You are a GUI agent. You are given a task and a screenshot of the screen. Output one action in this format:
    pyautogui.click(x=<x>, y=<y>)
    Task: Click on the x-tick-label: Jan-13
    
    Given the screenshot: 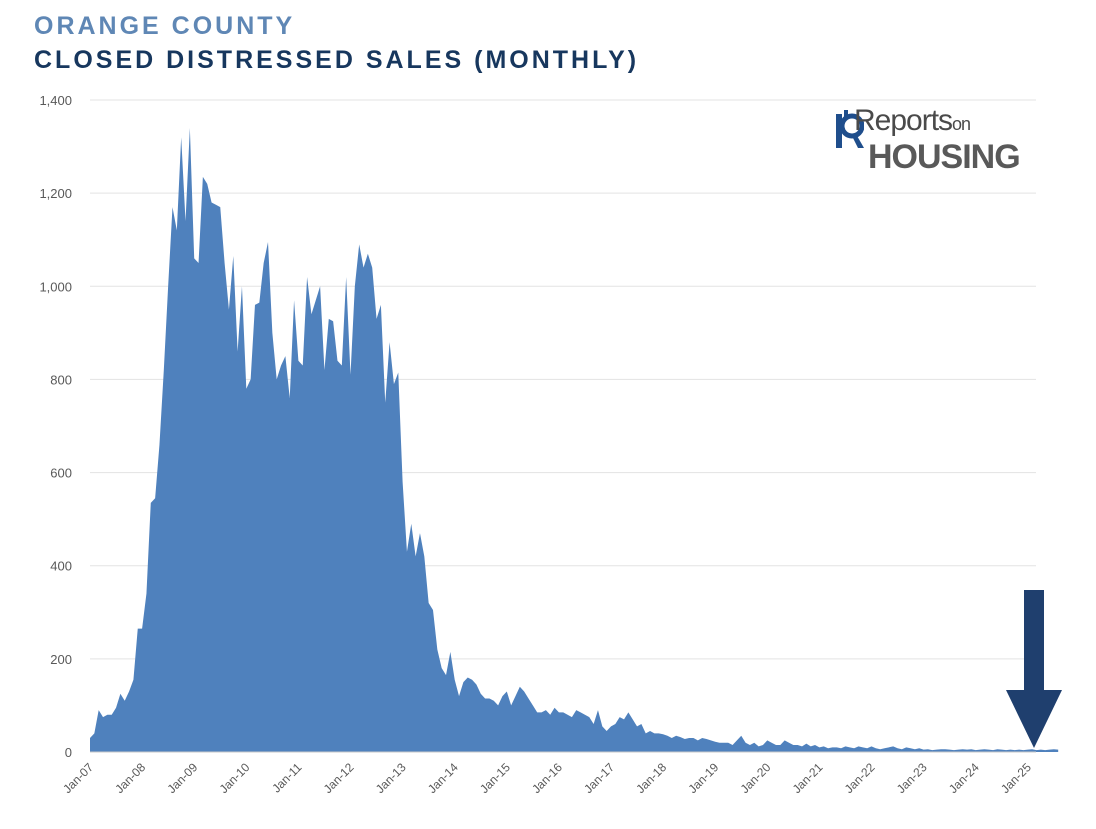 What is the action you would take?
    pyautogui.click(x=391, y=778)
    